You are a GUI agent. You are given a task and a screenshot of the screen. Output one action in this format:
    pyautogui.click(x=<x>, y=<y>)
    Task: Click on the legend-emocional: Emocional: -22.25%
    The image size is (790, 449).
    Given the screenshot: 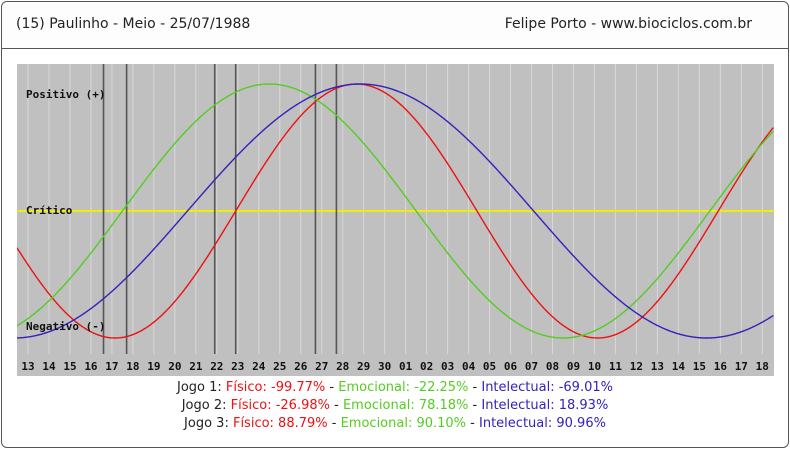 What is the action you would take?
    pyautogui.click(x=403, y=387)
    